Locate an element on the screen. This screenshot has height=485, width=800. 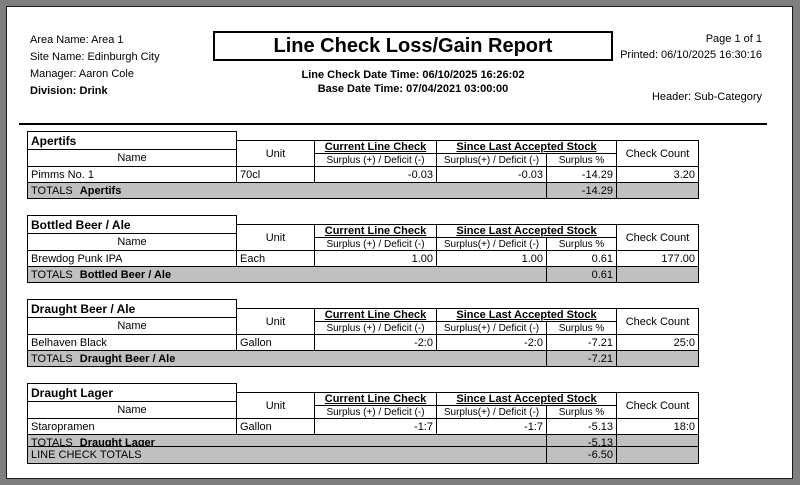
item-check-count-cell: 3.20 is located at coordinates (657, 174).